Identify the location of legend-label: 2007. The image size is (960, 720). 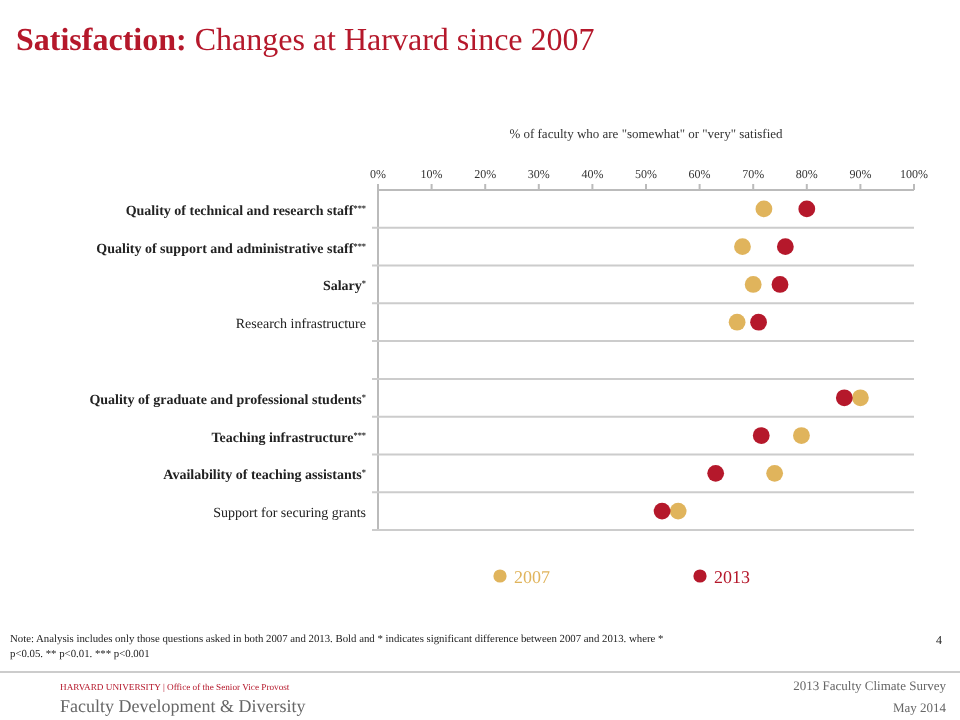
(532, 577).